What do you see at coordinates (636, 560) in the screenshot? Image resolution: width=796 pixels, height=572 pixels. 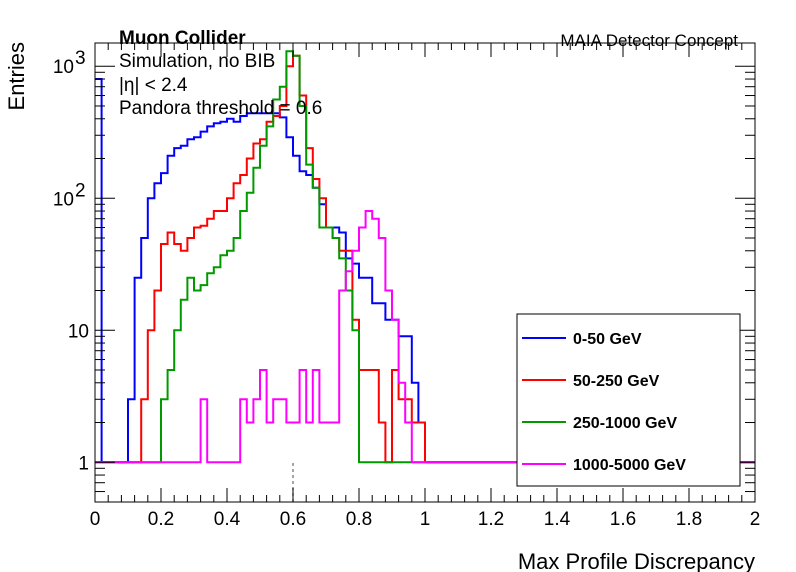 I see `x-axis-title: Max Profile Discrepancy` at bounding box center [636, 560].